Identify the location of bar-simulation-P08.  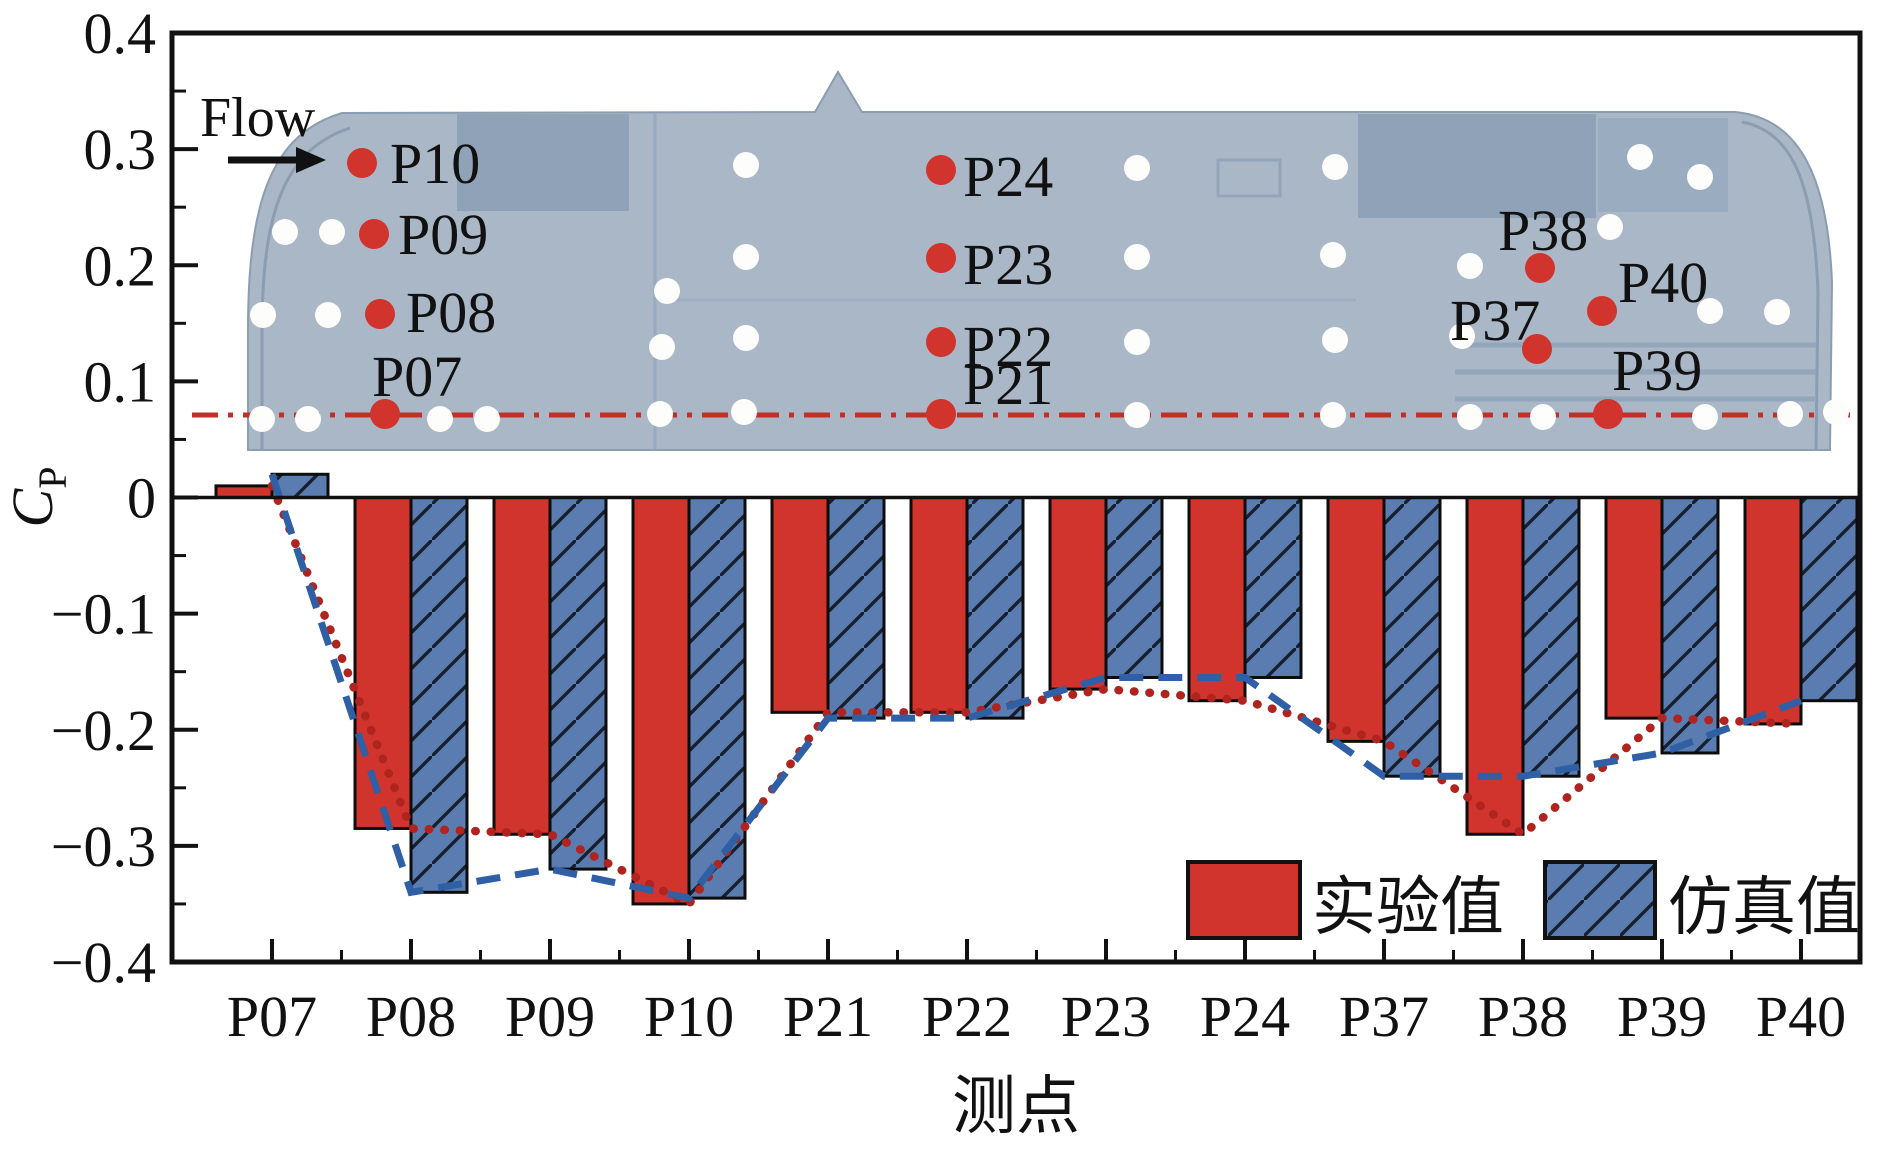
(439, 695).